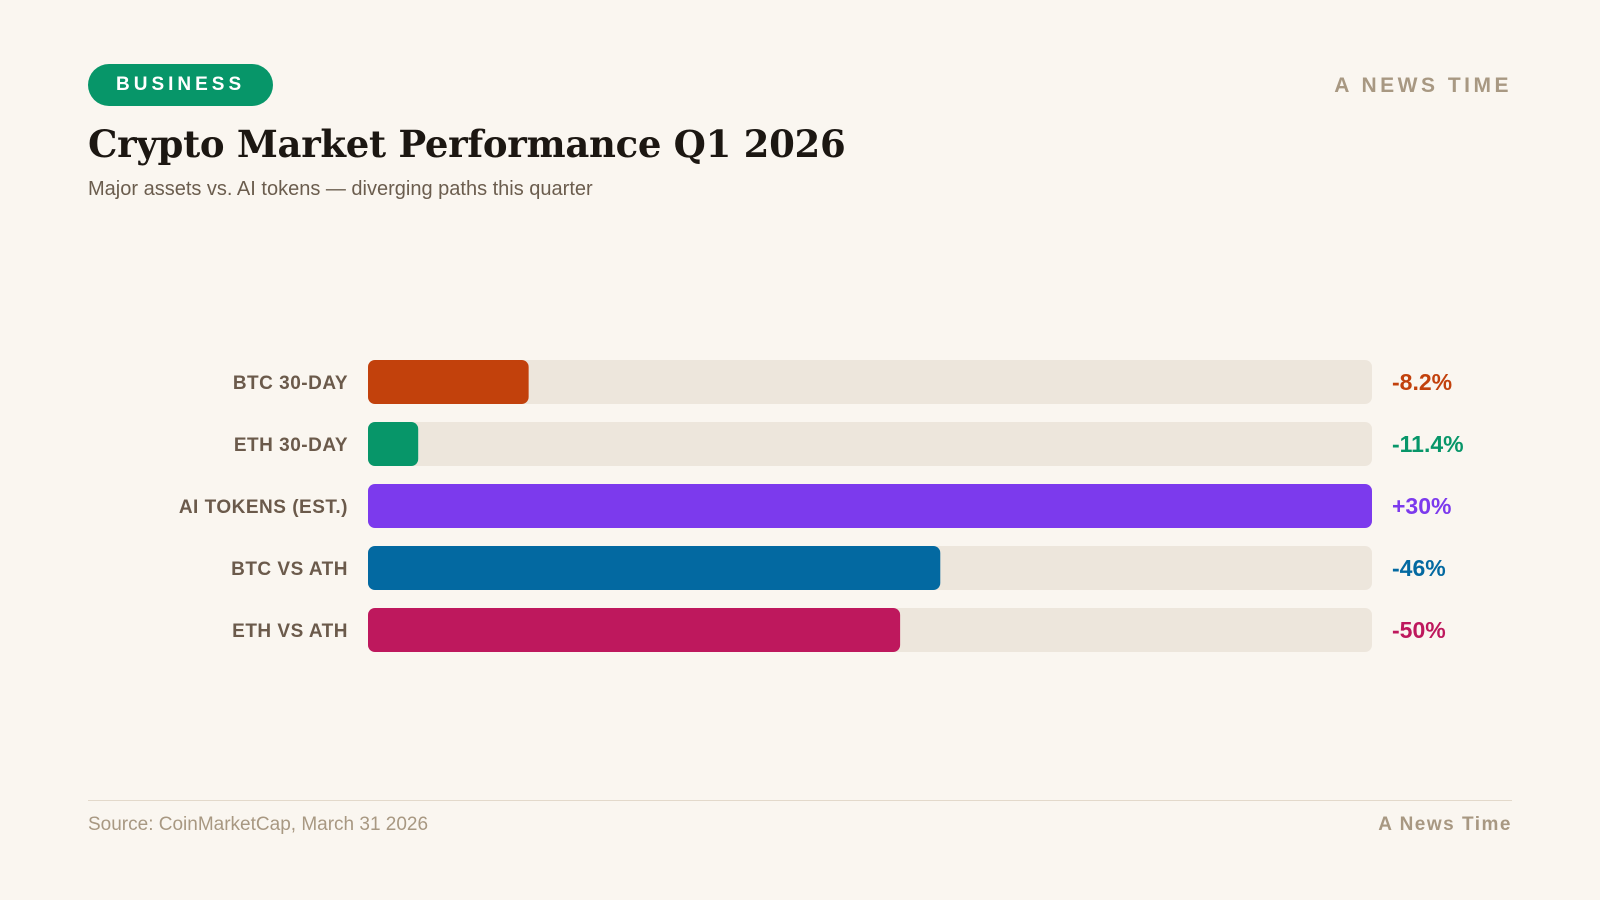 This screenshot has width=1600, height=900. Describe the element at coordinates (1422, 382) in the screenshot. I see `value-label-btc-30-day: -8.2%` at that location.